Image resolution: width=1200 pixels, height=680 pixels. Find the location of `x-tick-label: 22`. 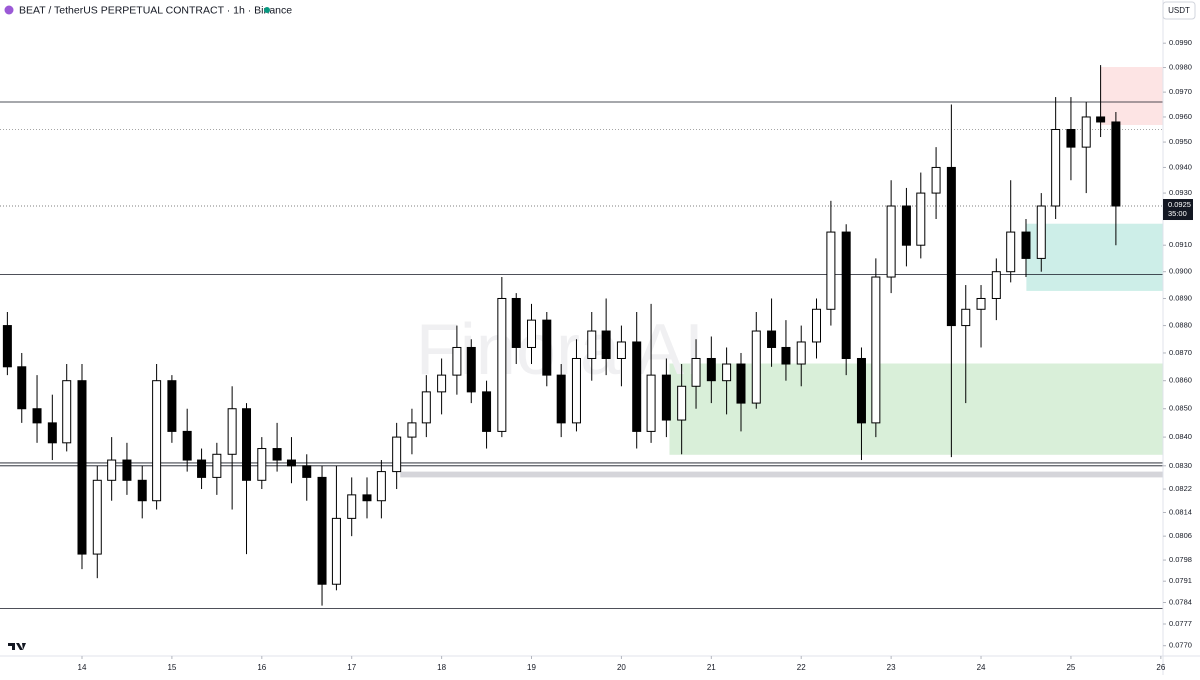

x-tick-label: 22 is located at coordinates (801, 667).